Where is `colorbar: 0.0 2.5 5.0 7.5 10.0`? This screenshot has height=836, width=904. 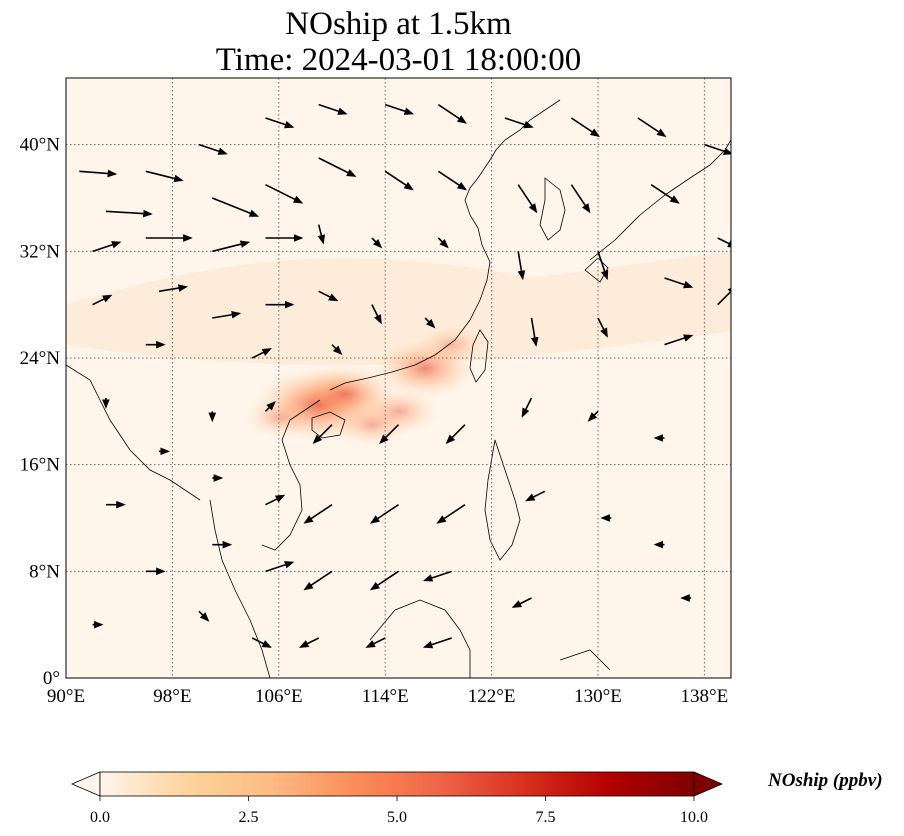
colorbar: 0.0 2.5 5.0 7.5 10.0 is located at coordinates (397, 798).